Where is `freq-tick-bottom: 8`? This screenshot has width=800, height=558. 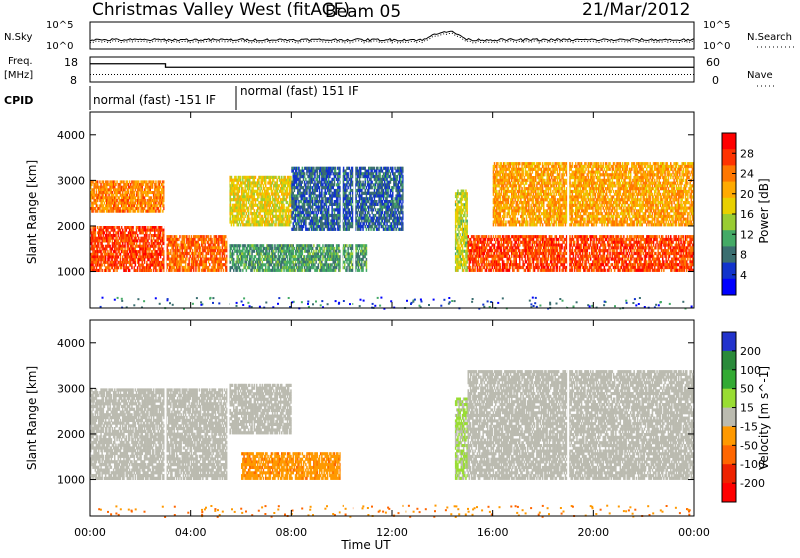
freq-tick-bottom: 8 is located at coordinates (73, 80).